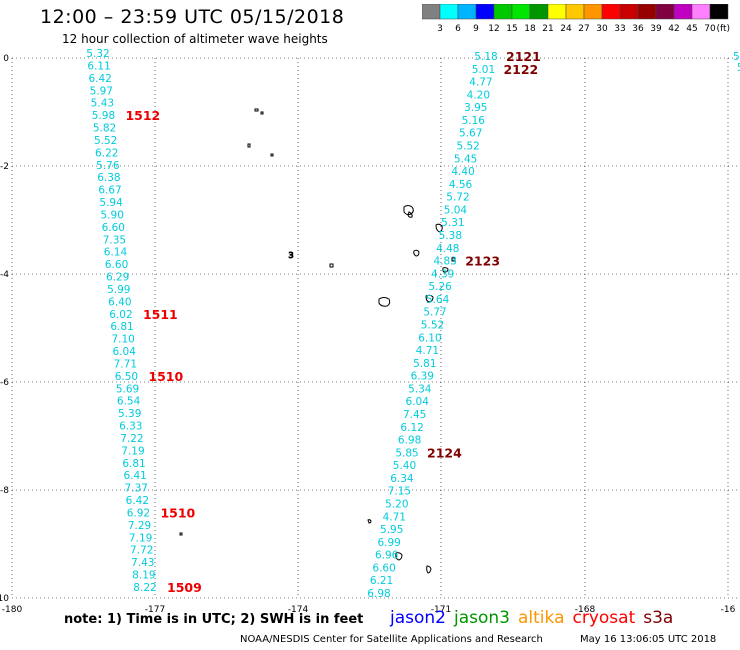  What do you see at coordinates (108, 166) in the screenshot?
I see `wave-height-value: 5.76` at bounding box center [108, 166].